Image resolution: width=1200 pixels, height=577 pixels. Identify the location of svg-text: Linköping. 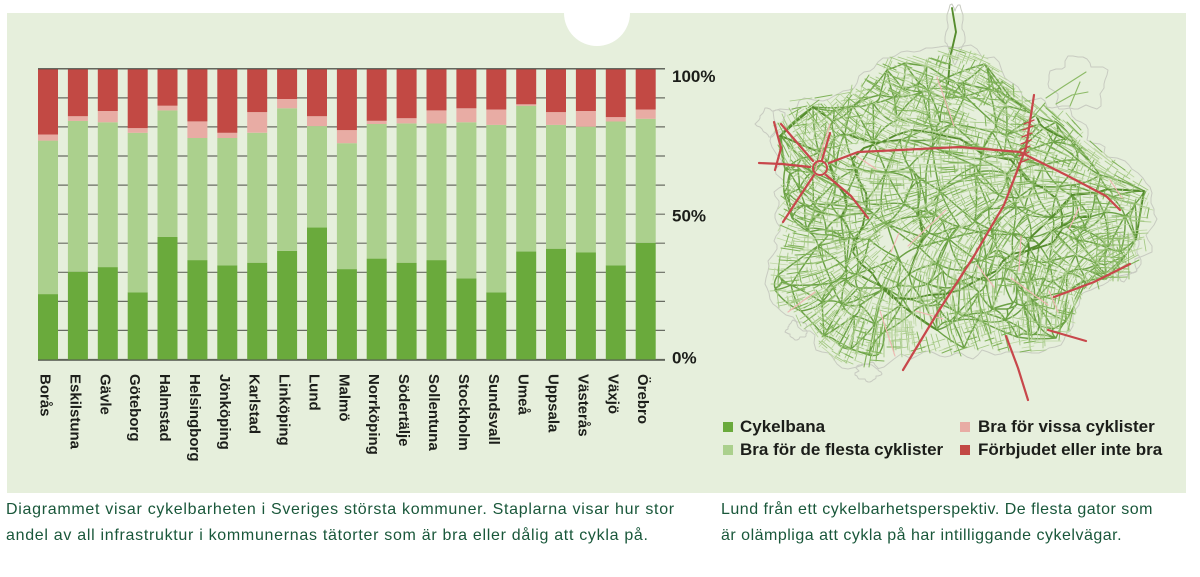
(284, 410).